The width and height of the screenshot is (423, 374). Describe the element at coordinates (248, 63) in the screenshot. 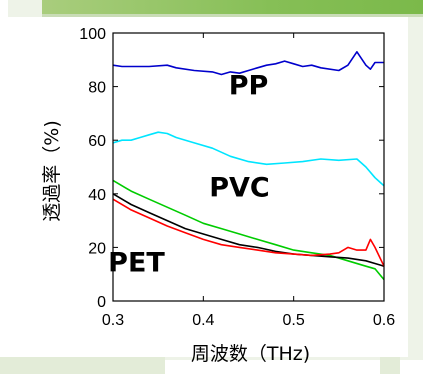

I see `series-line-pp` at that location.